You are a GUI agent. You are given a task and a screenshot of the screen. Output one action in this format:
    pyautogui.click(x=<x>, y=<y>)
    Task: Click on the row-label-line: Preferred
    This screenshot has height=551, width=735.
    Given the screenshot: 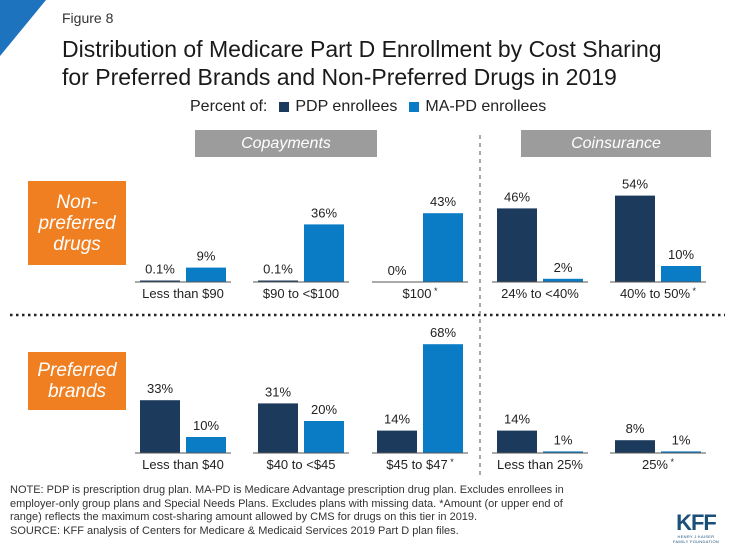 What is the action you would take?
    pyautogui.click(x=77, y=370)
    